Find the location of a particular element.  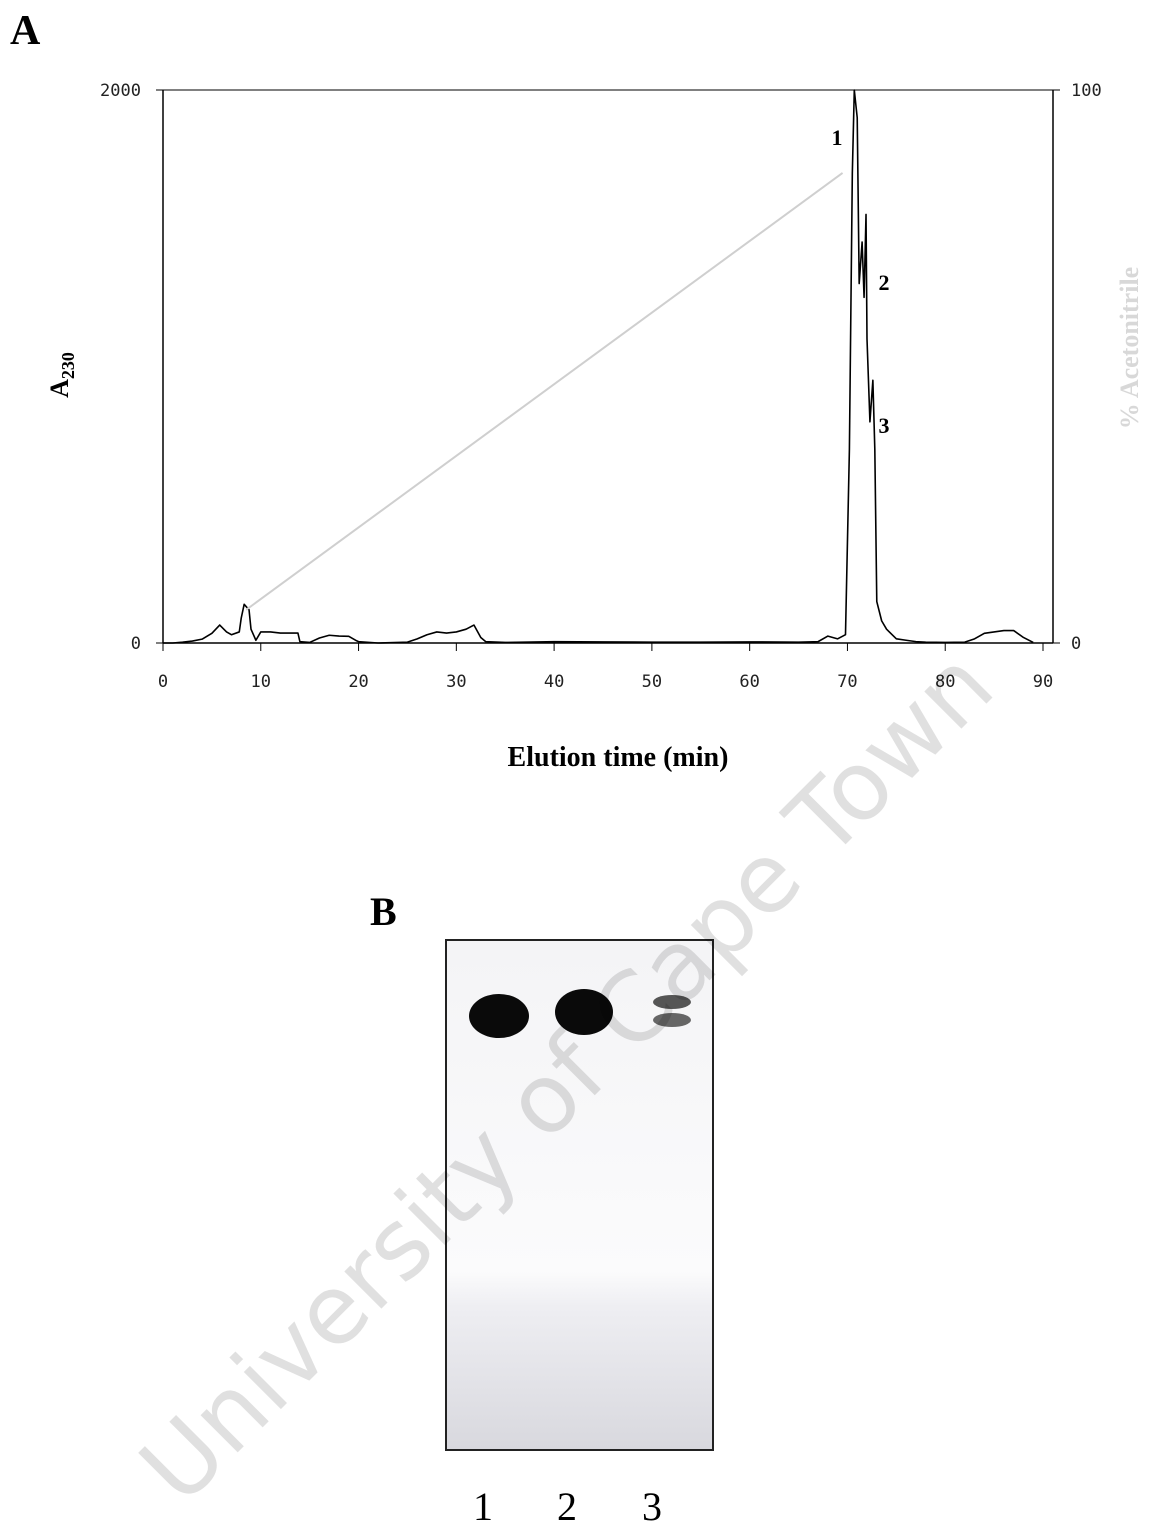

lane-label: 2 is located at coordinates (567, 1505).